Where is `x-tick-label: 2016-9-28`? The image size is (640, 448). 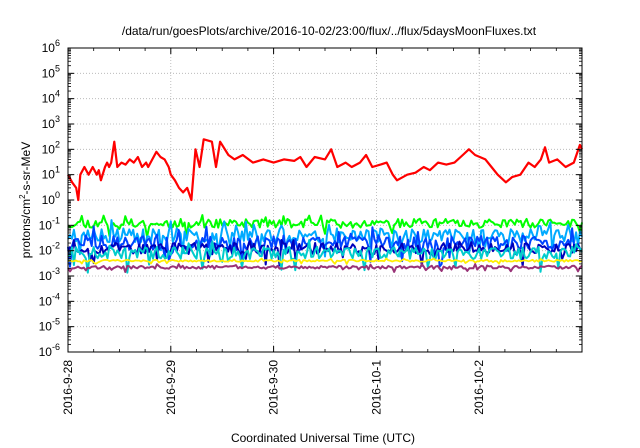
x-tick-label: 2016-9-28 is located at coordinates (68, 387).